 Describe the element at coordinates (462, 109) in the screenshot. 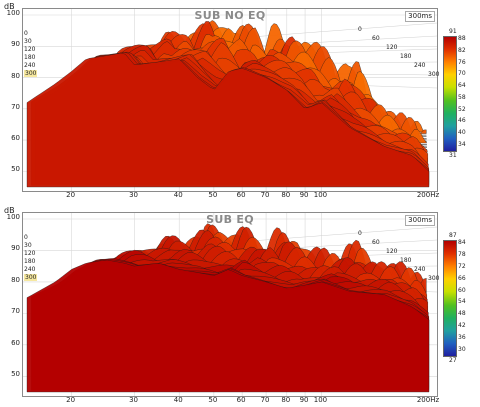

I see `color-scale-tick: 52` at that location.